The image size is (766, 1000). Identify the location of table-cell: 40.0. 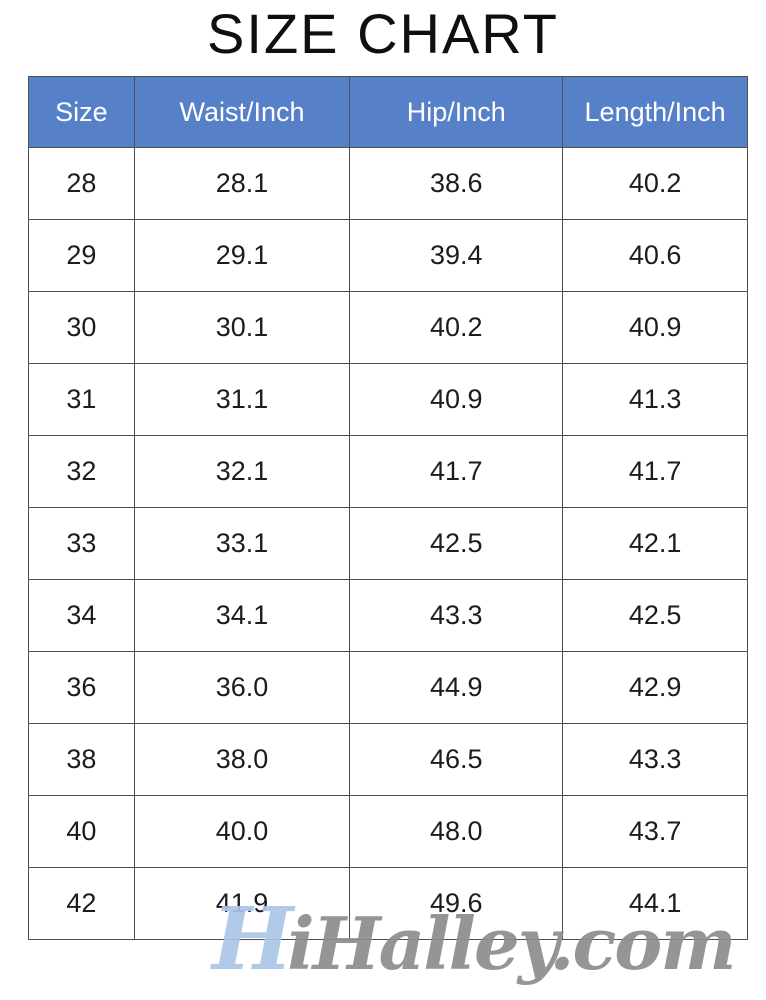
(242, 831).